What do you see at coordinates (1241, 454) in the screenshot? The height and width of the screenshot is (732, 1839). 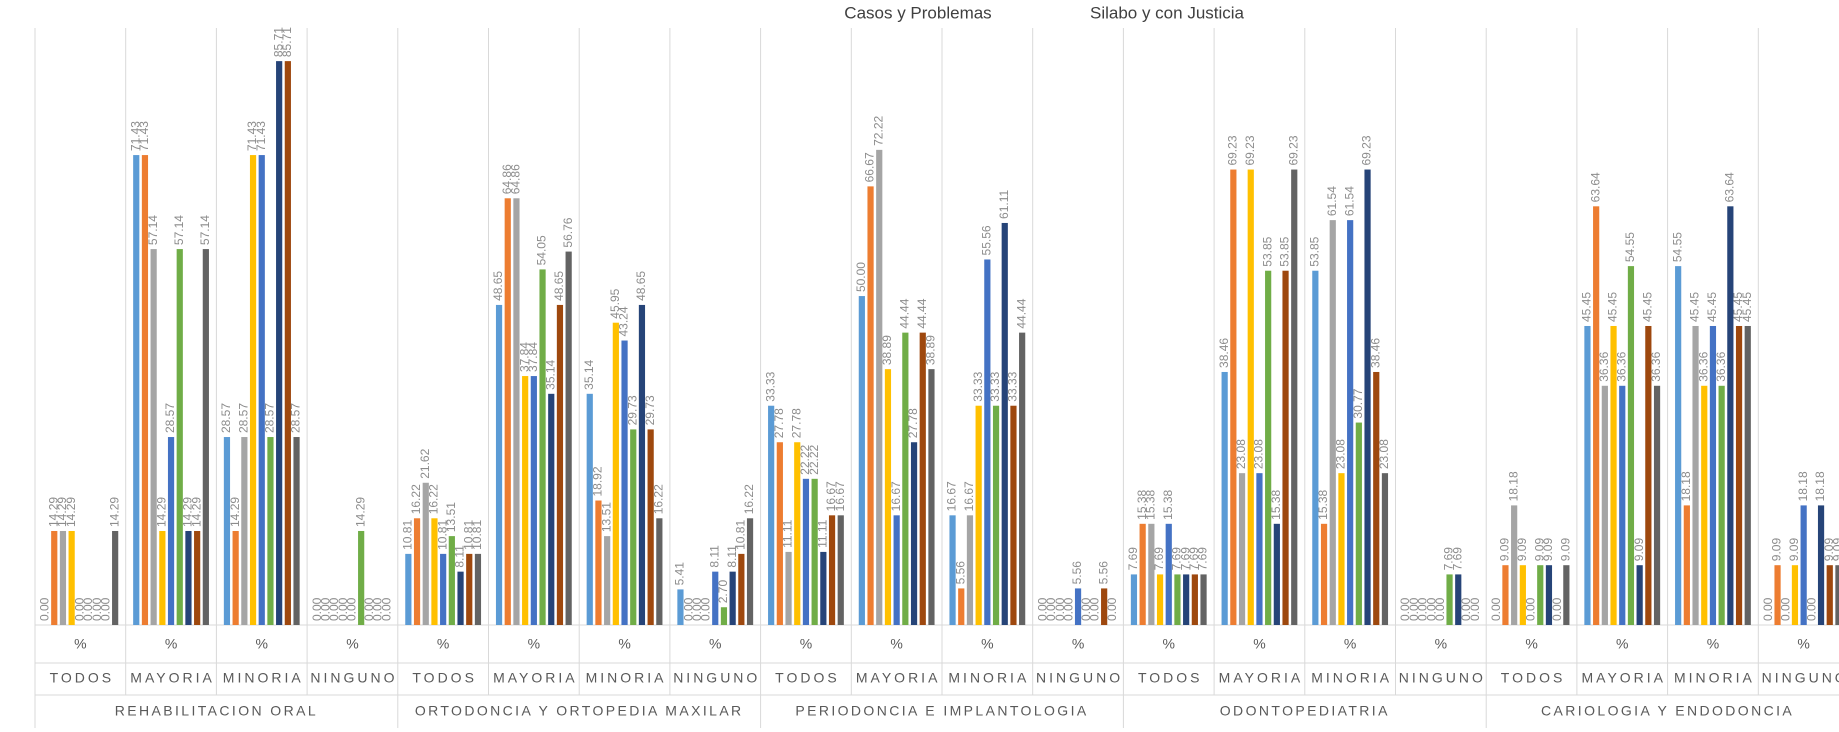 I see `data-label: 23.08` at bounding box center [1241, 454].